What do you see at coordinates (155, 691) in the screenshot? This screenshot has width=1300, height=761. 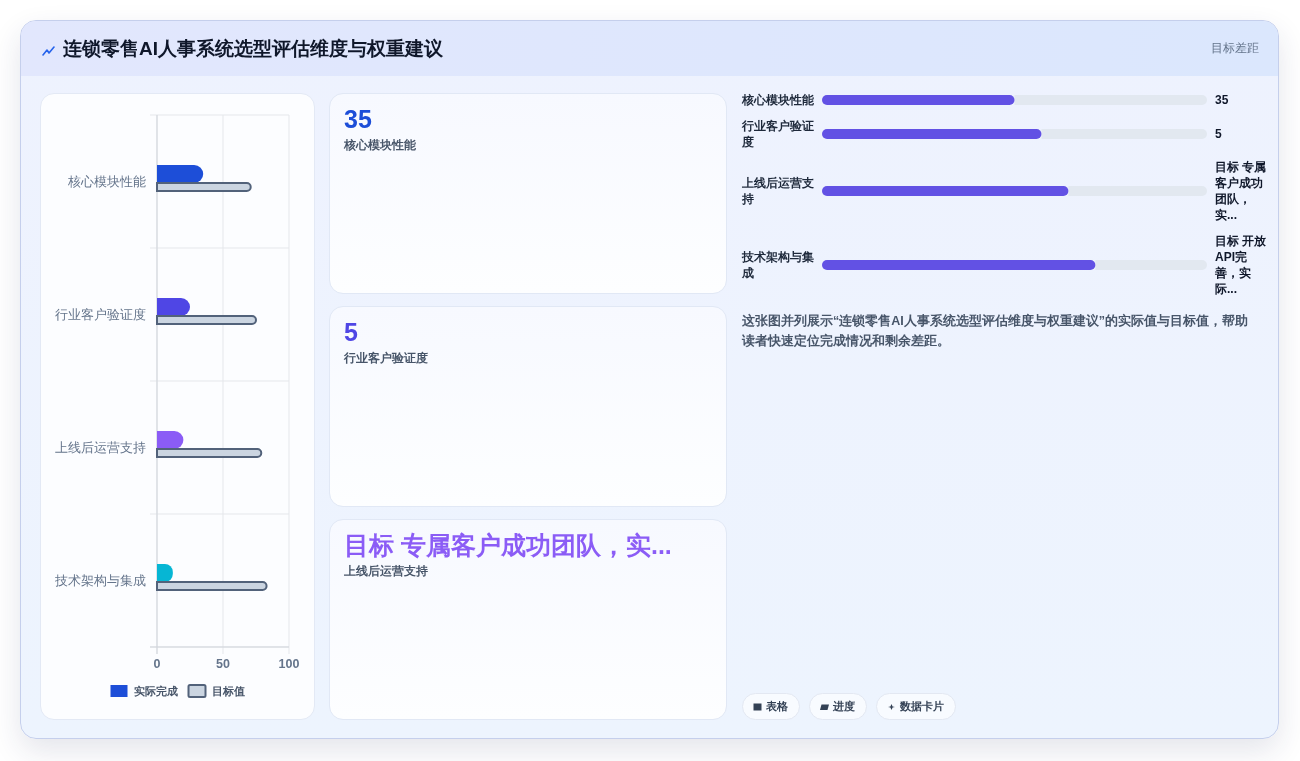 I see `legend-label: 实际完成` at bounding box center [155, 691].